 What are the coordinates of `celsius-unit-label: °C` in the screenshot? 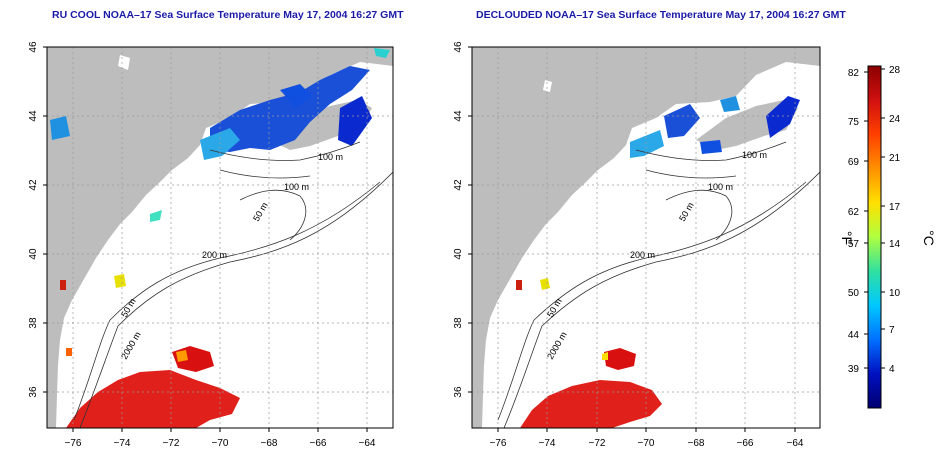 It's located at (929, 238).